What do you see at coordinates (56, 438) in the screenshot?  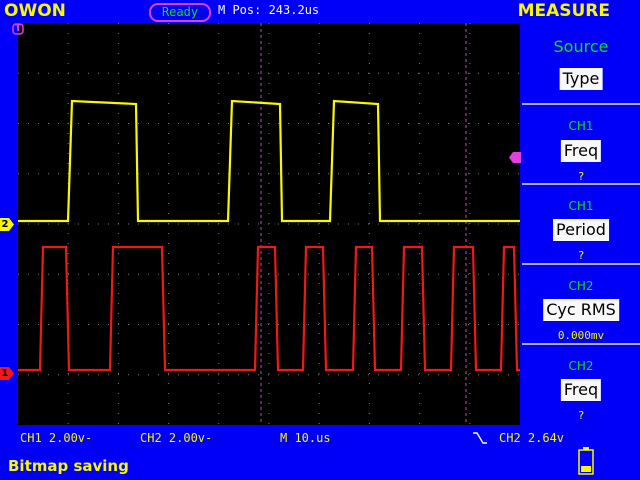 I see `ch1-scale-readout: CH1 2.00v-` at bounding box center [56, 438].